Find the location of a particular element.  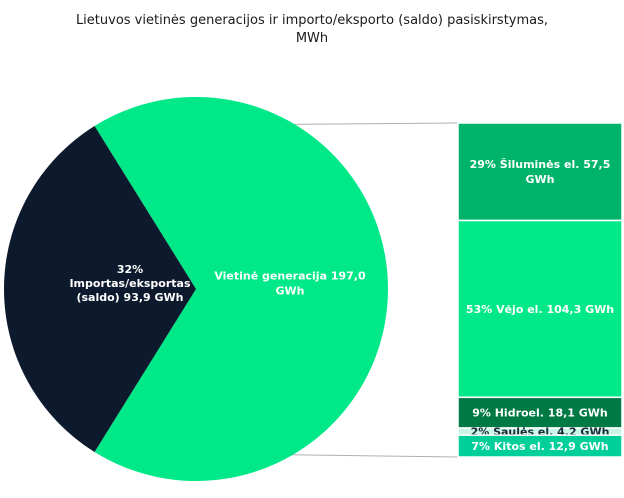

bar-segment-label-1: 53% Vėjo el. 104,3 GWh is located at coordinates (540, 309).